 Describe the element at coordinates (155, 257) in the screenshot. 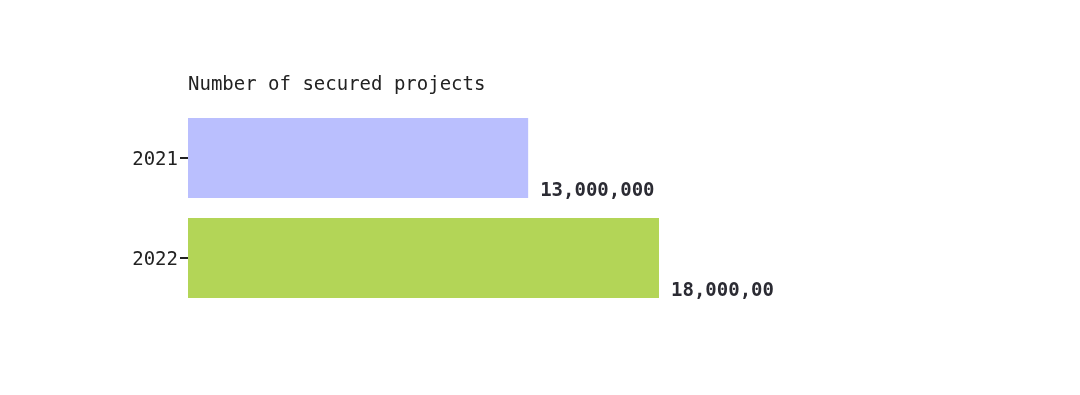

I see `y-tick-label: 2022` at that location.